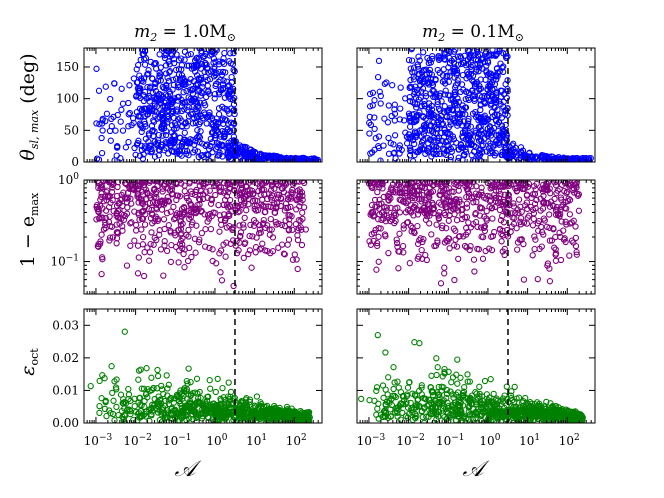  What do you see at coordinates (473, 33) in the screenshot?
I see `column-title-right: m2 = 0.1M⊙` at bounding box center [473, 33].